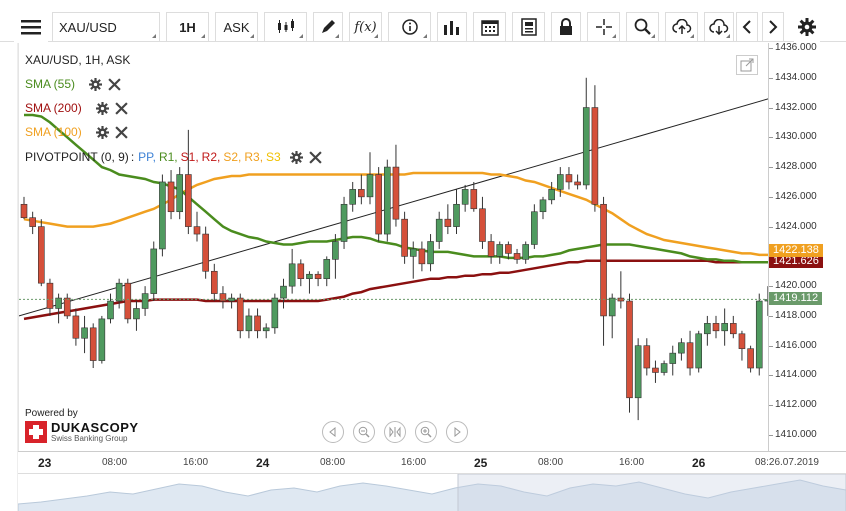 The width and height of the screenshot is (846, 511). I want to click on crosshair-button, so click(603, 27).